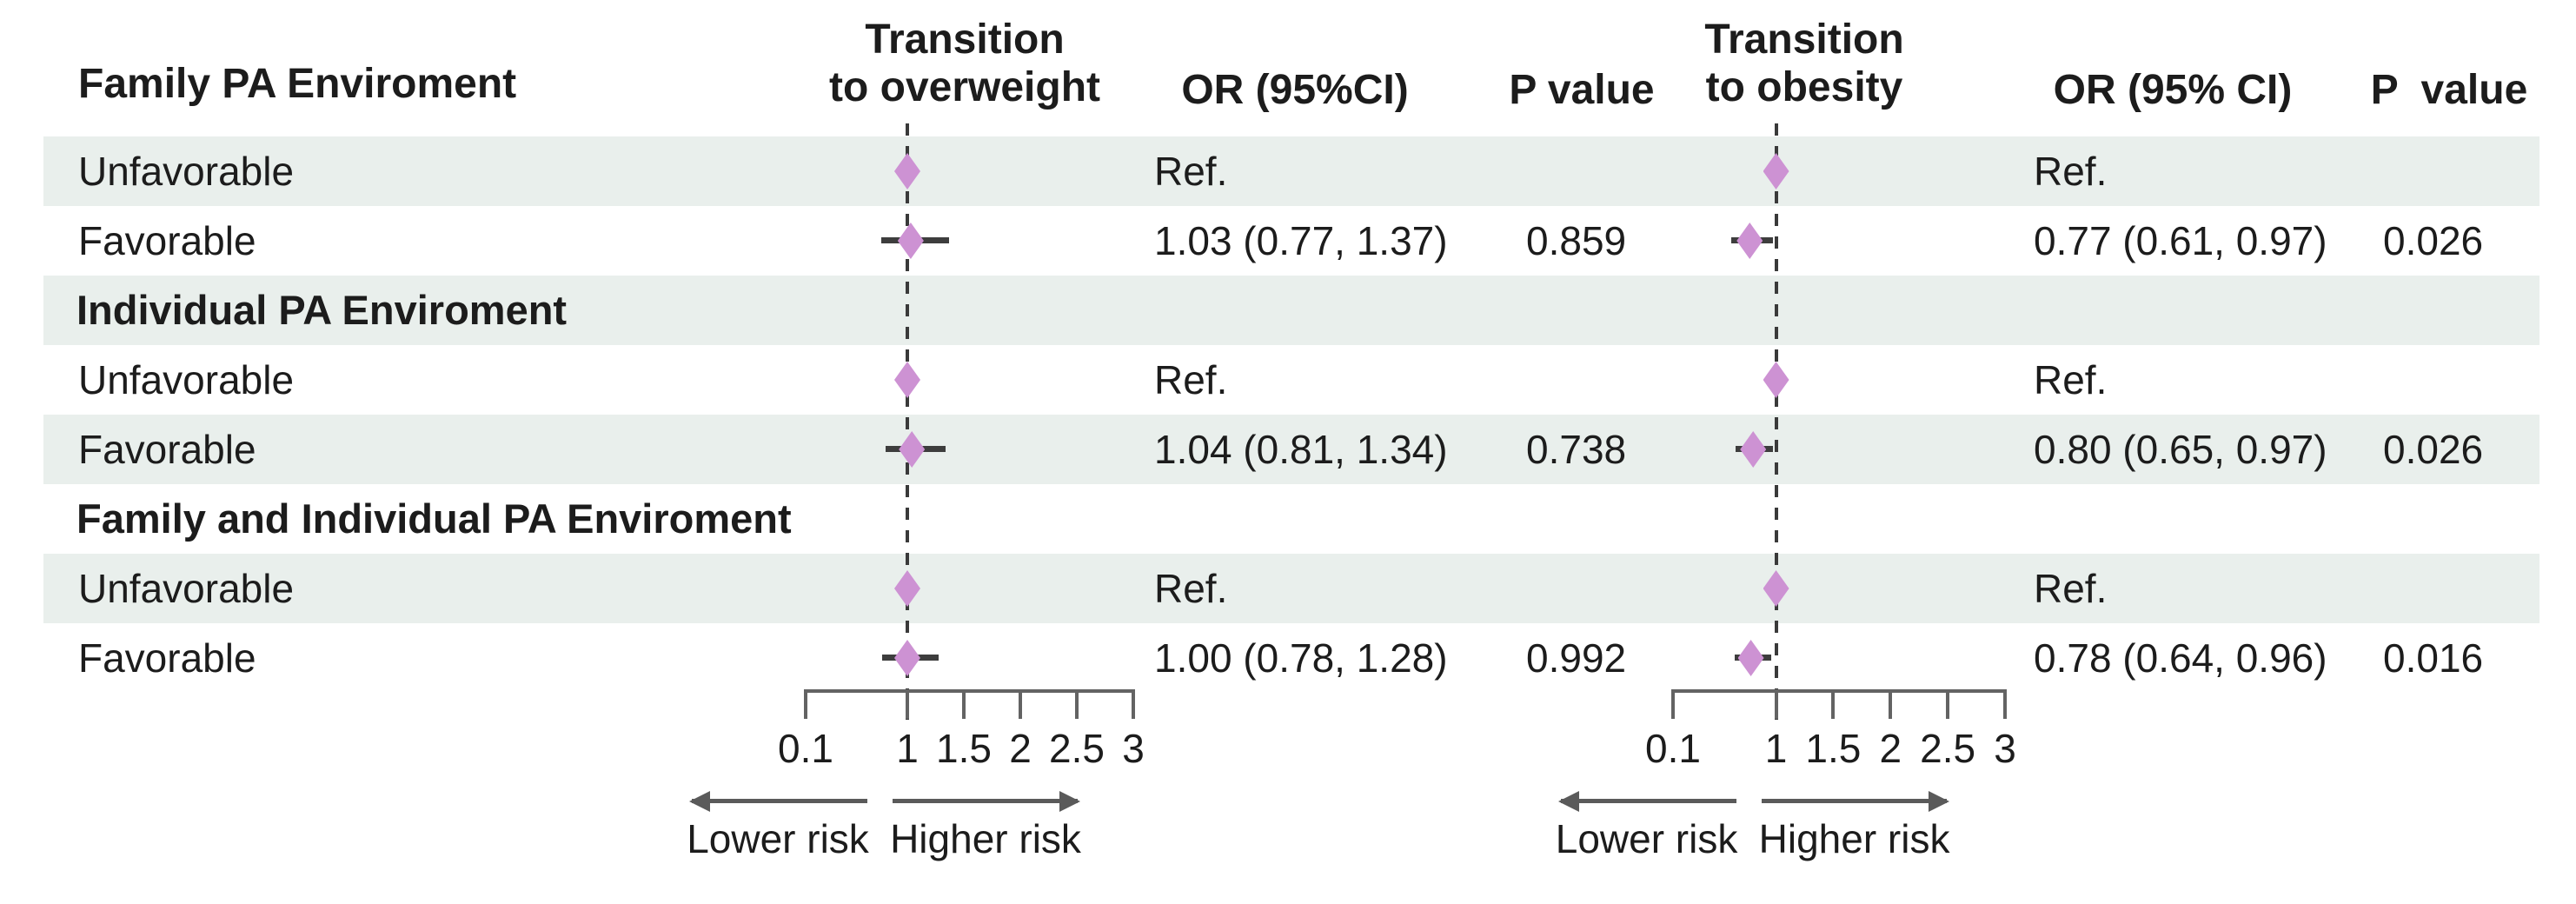 The height and width of the screenshot is (904, 2576). What do you see at coordinates (1804, 87) in the screenshot?
I see `panel-obesity-title-line2: to obesity` at bounding box center [1804, 87].